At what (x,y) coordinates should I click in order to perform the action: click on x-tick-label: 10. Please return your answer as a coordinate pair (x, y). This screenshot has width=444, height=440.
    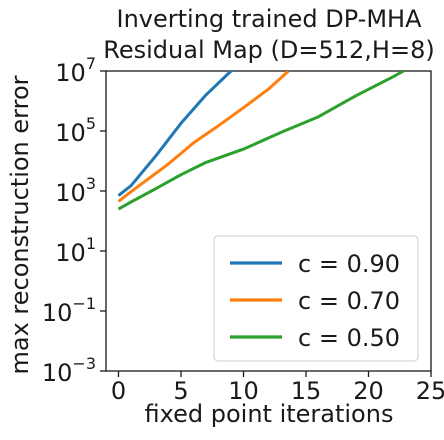
    Looking at the image, I should click on (243, 391).